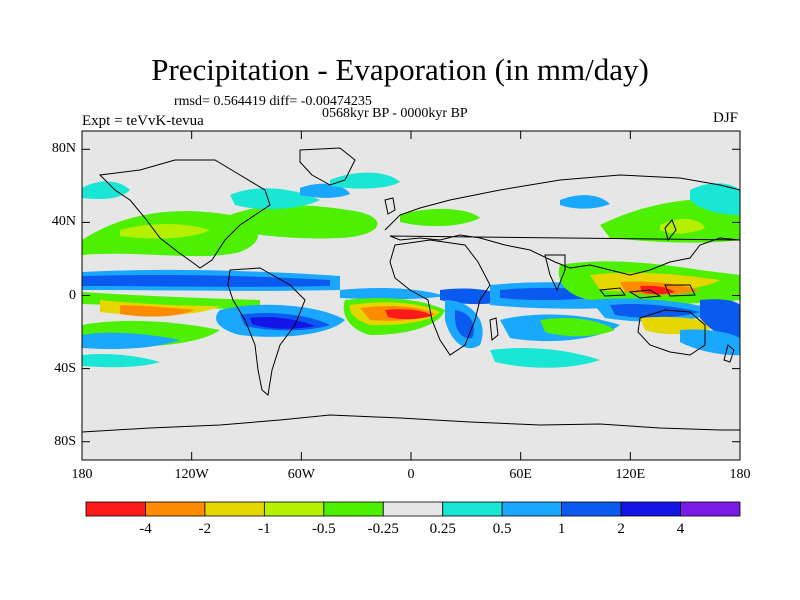 The image size is (800, 600). Describe the element at coordinates (191, 474) in the screenshot. I see `lon-tick-label: 120W` at that location.